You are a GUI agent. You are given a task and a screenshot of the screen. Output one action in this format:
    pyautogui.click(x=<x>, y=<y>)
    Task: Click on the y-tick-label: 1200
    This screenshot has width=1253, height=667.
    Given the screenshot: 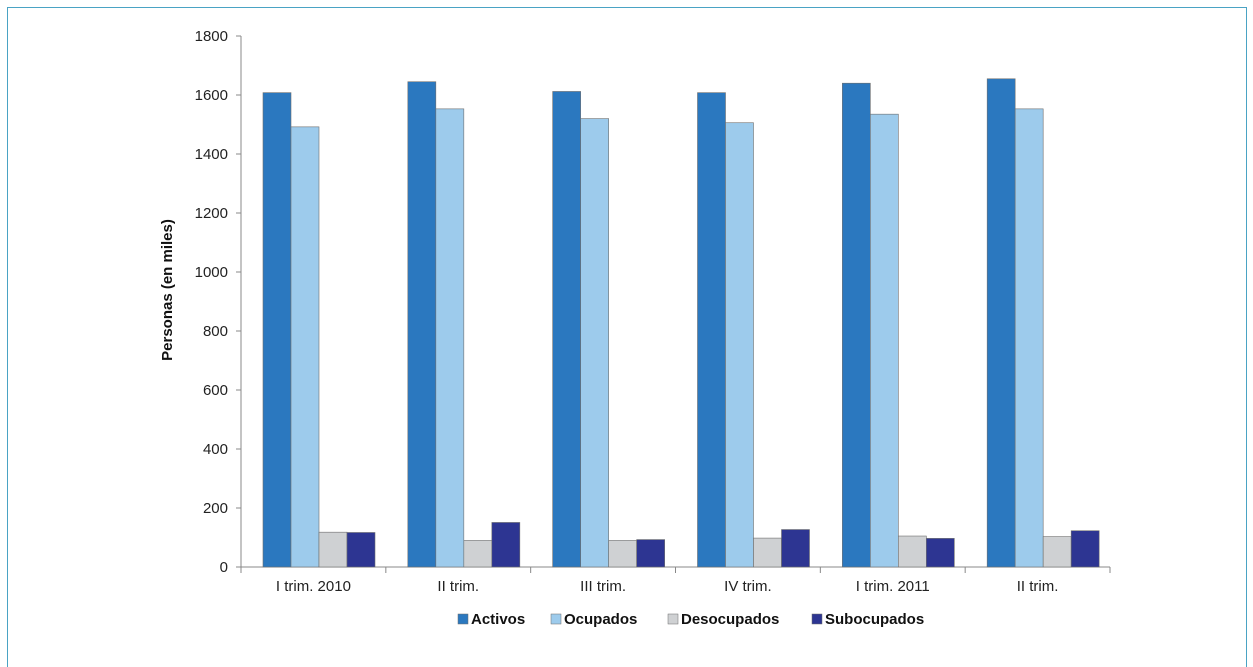 What is the action you would take?
    pyautogui.click(x=211, y=213)
    